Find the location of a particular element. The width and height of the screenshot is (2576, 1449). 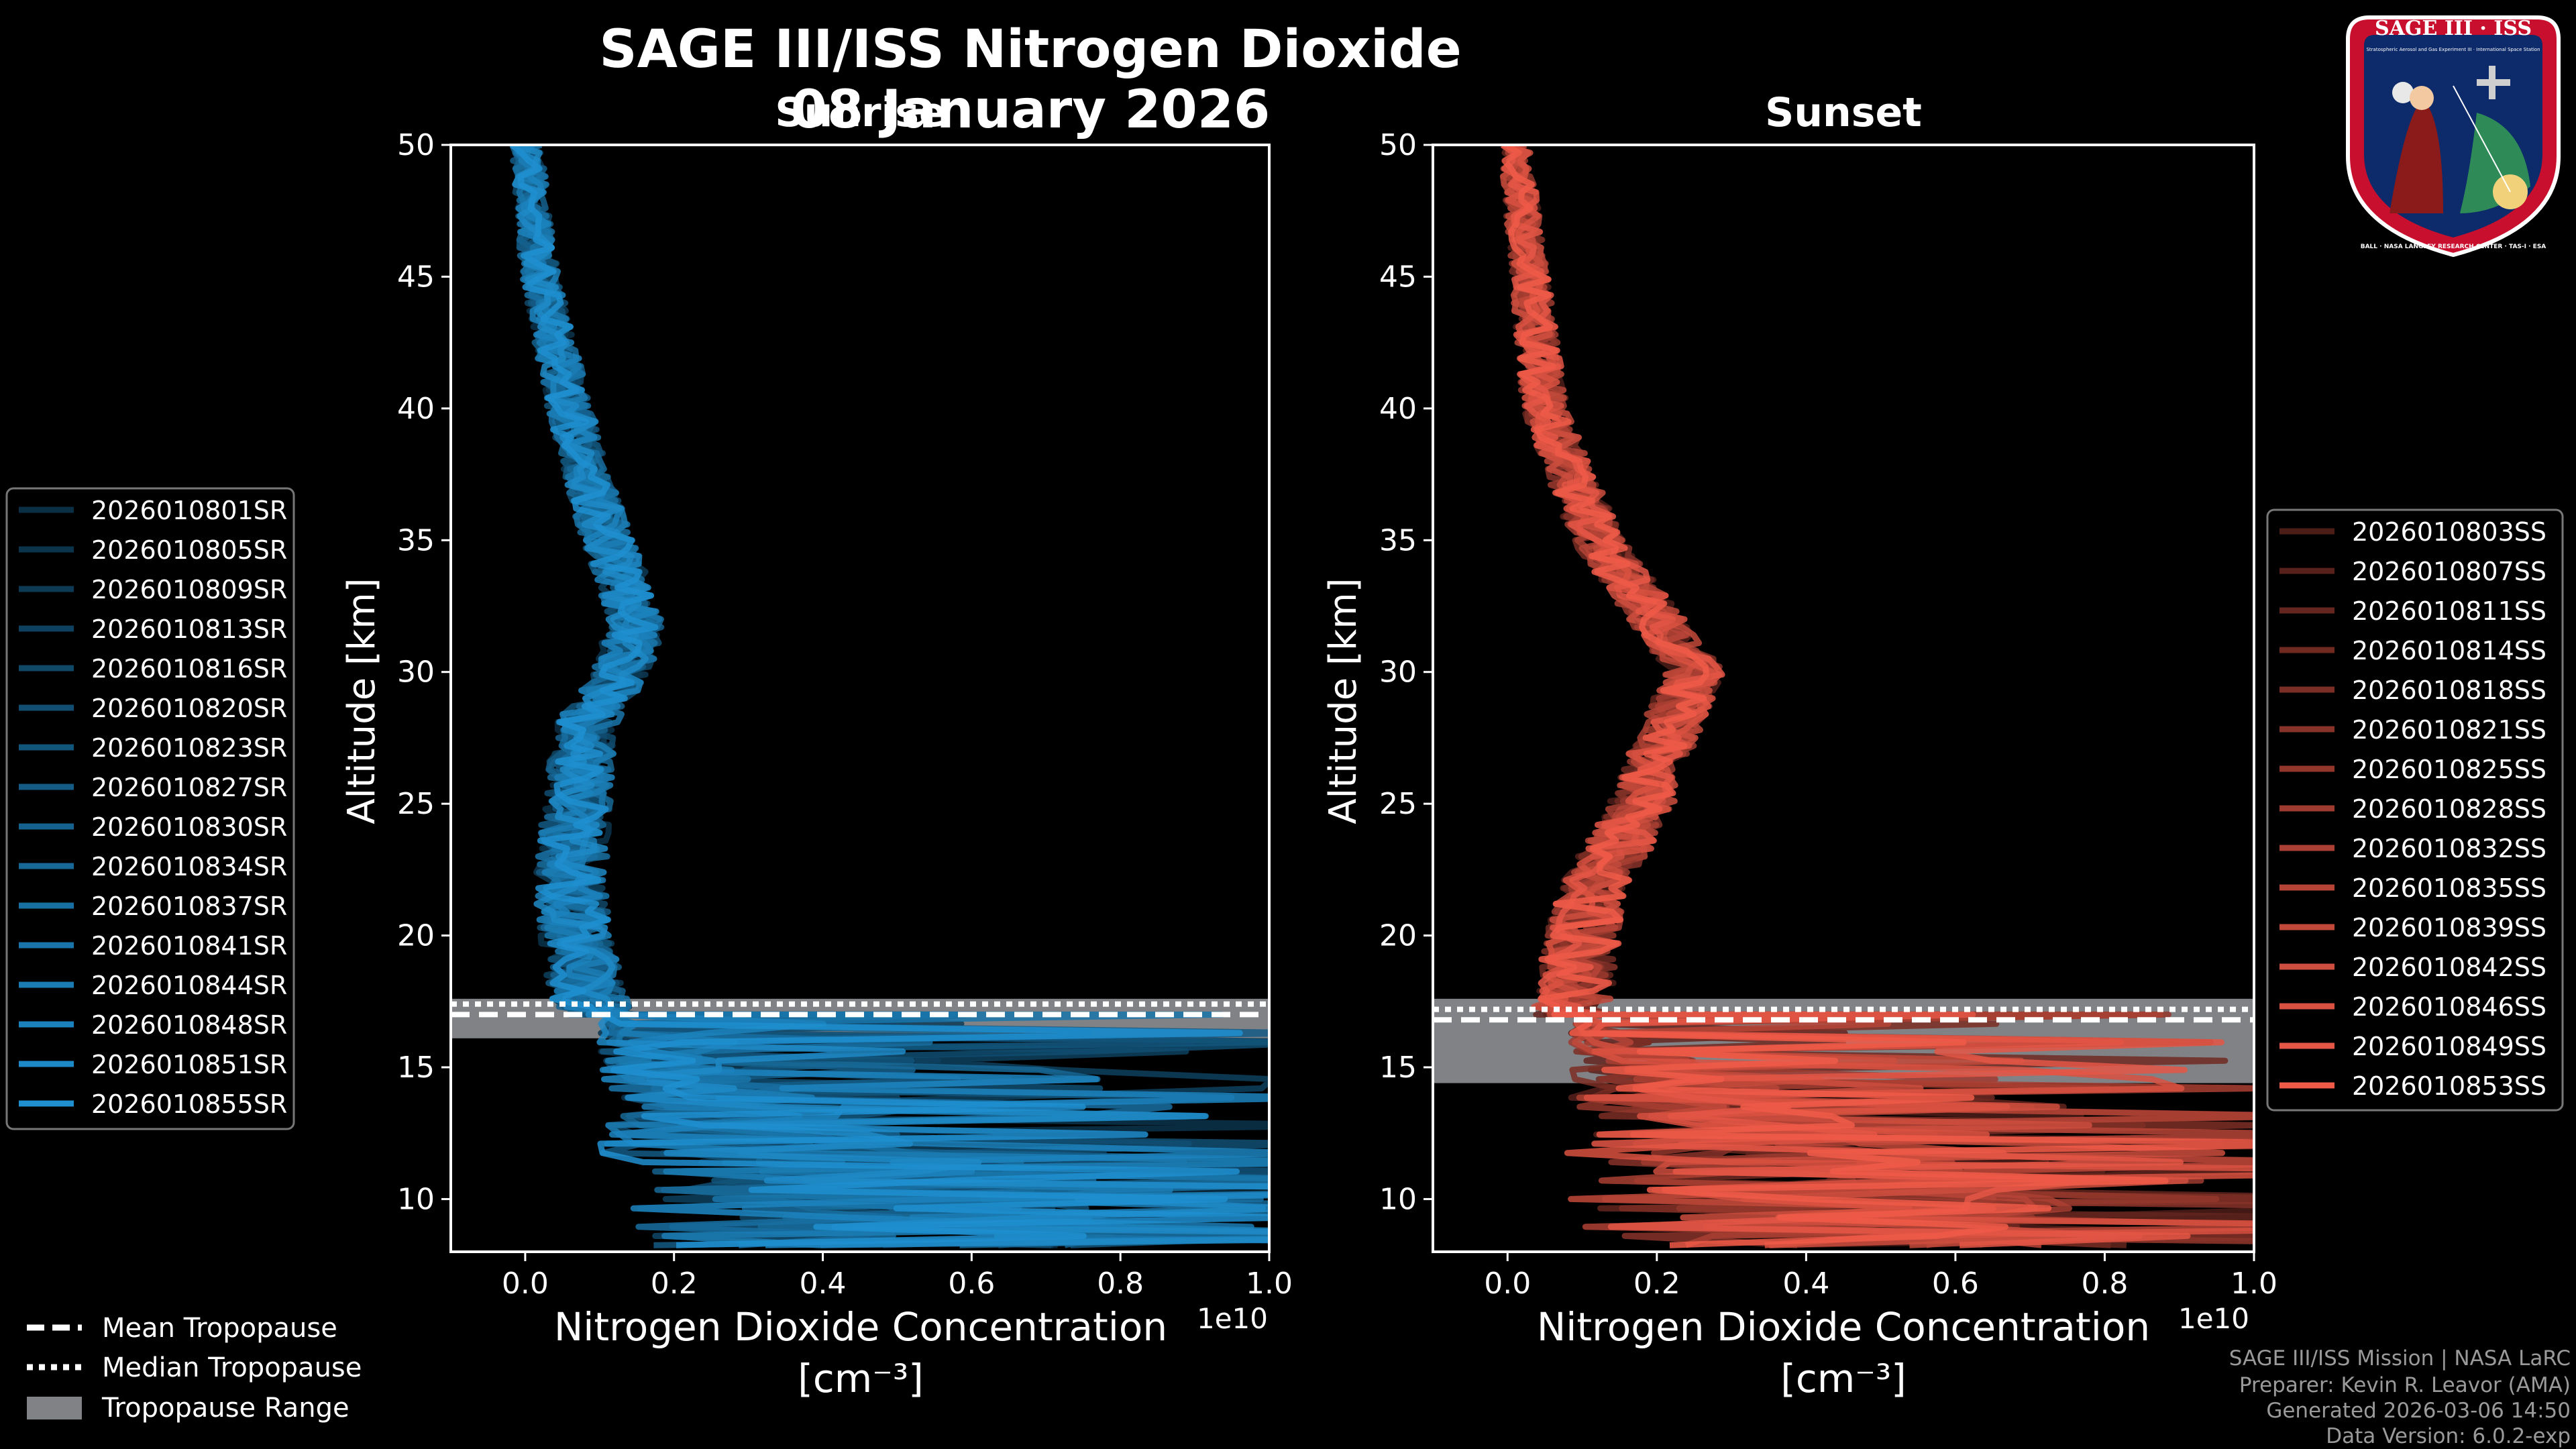

legend-label-2026010846SS: 2026010846SS is located at coordinates (2449, 1007).